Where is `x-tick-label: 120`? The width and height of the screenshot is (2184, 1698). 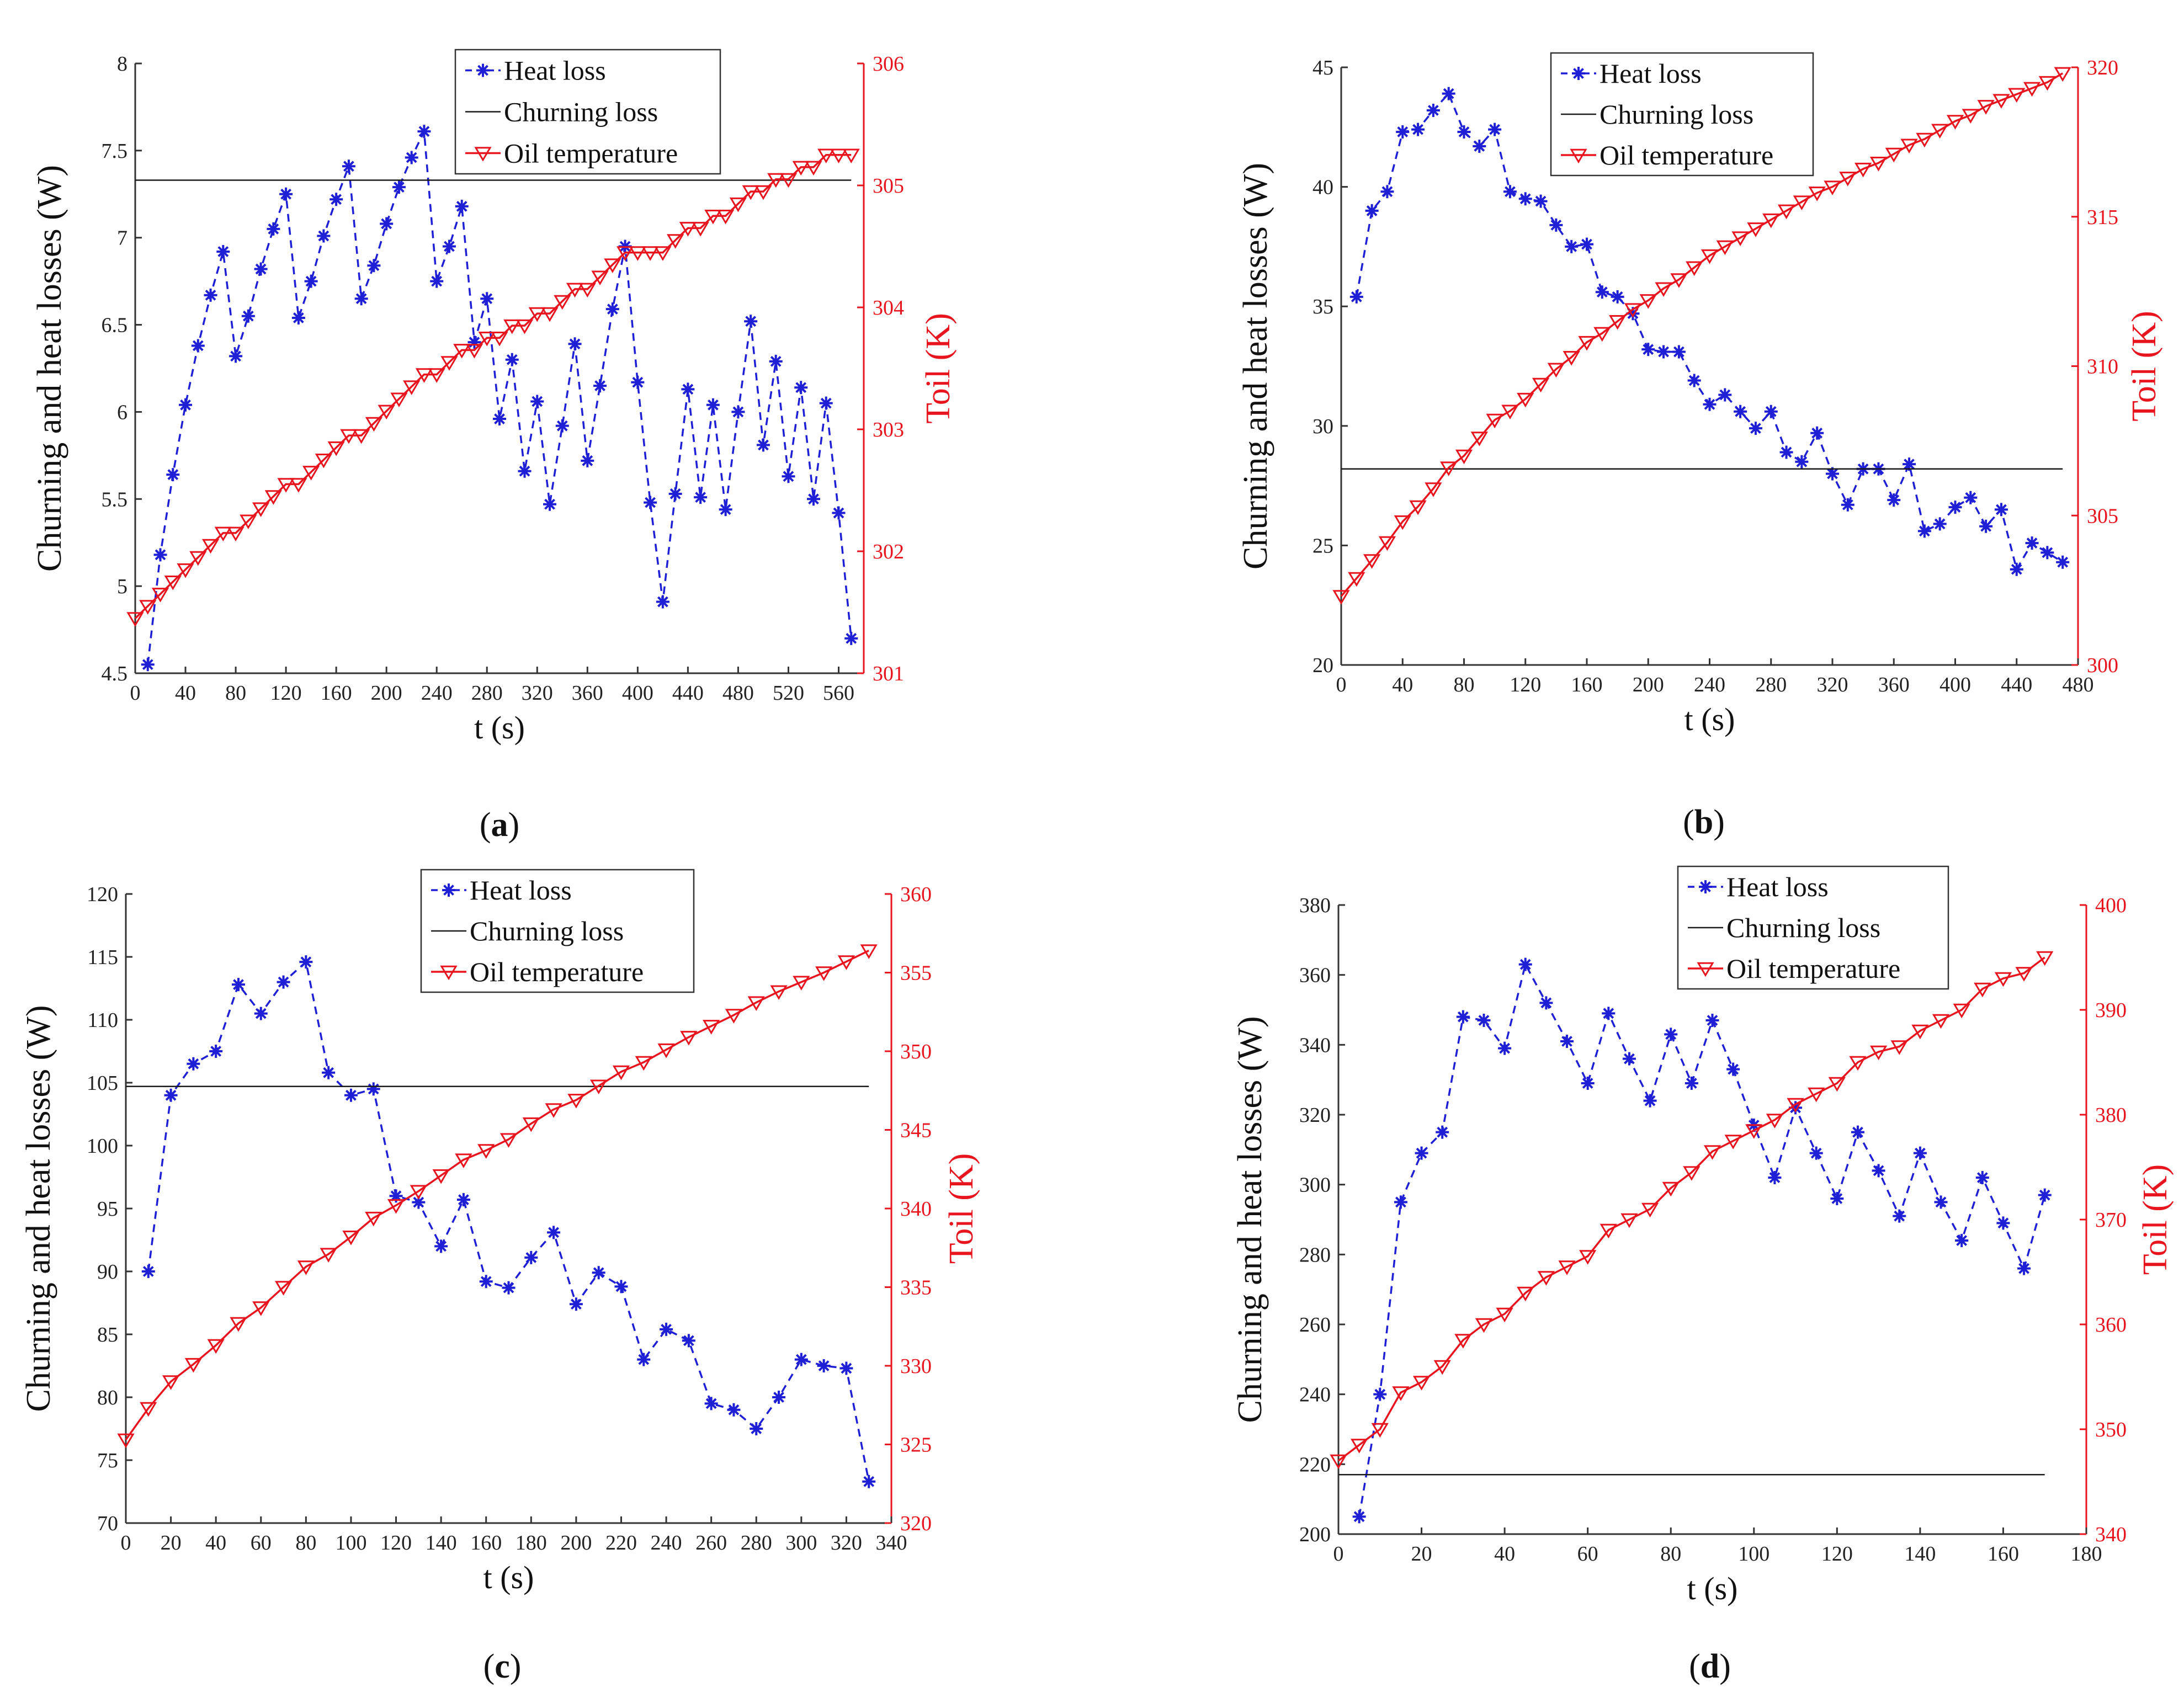 x-tick-label: 120 is located at coordinates (1525, 685).